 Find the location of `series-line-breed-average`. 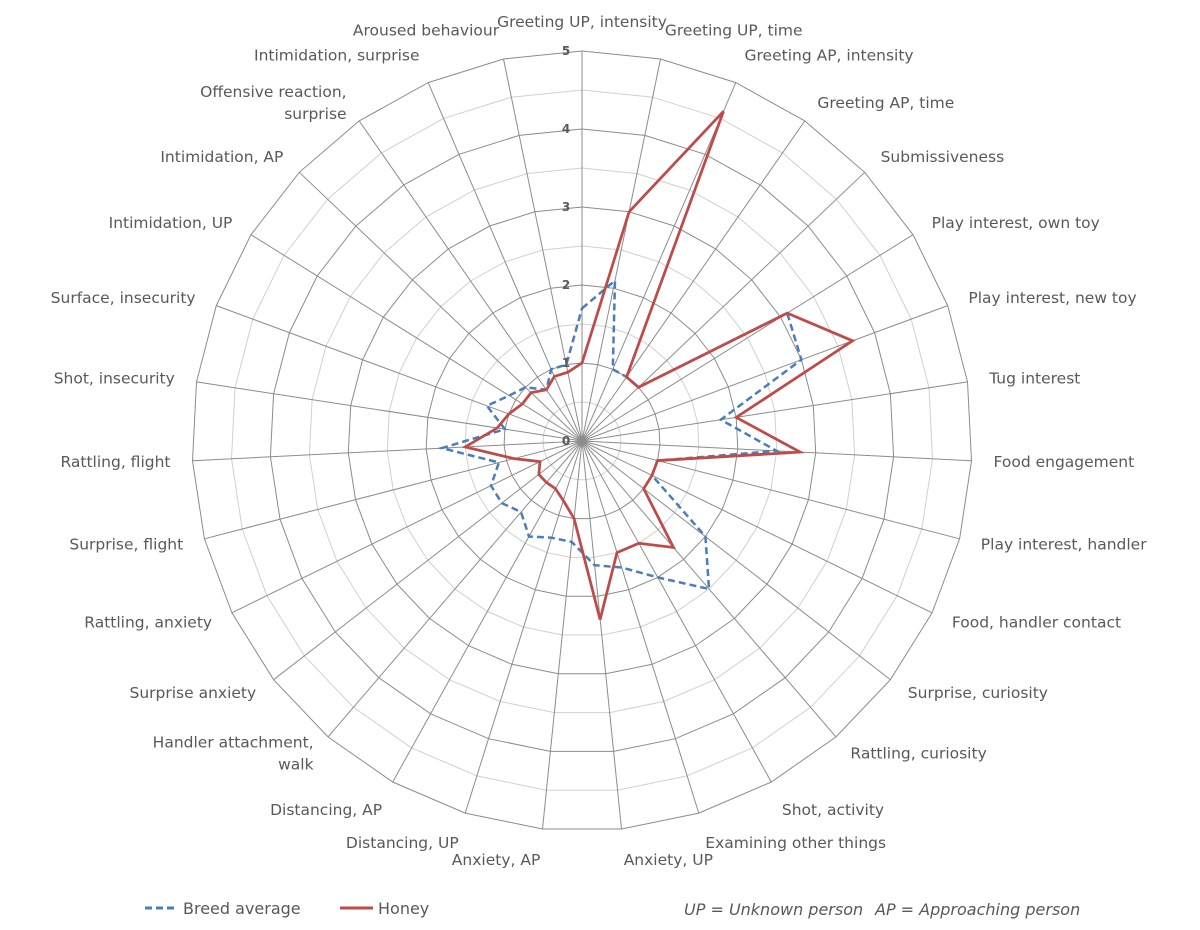

series-line-breed-average is located at coordinates (620, 434).